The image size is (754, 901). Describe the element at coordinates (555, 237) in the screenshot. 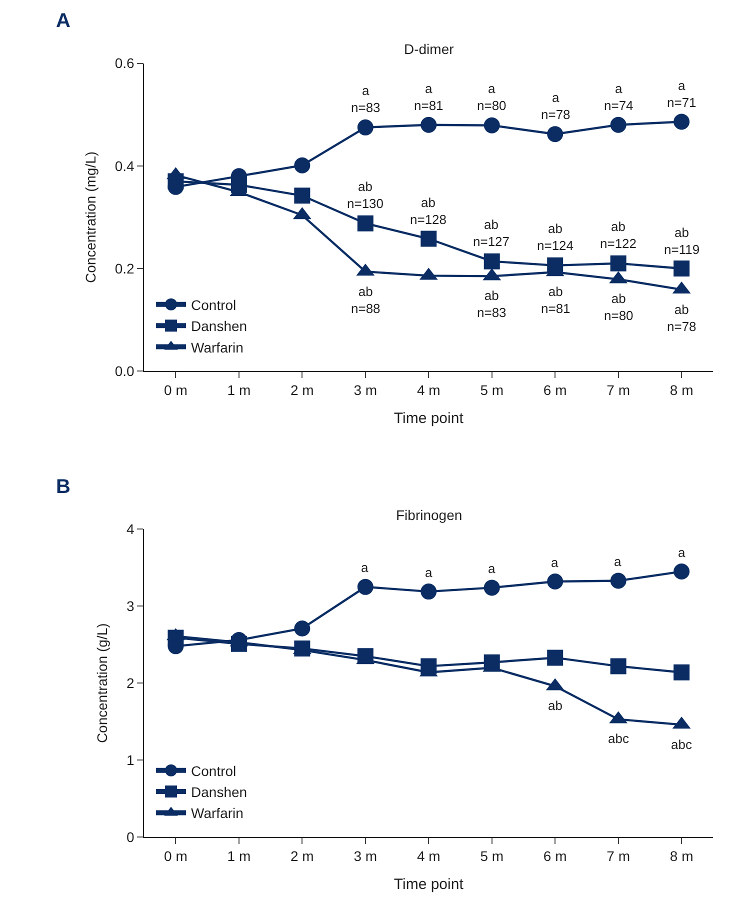

I see `annotation: ab n=124` at that location.